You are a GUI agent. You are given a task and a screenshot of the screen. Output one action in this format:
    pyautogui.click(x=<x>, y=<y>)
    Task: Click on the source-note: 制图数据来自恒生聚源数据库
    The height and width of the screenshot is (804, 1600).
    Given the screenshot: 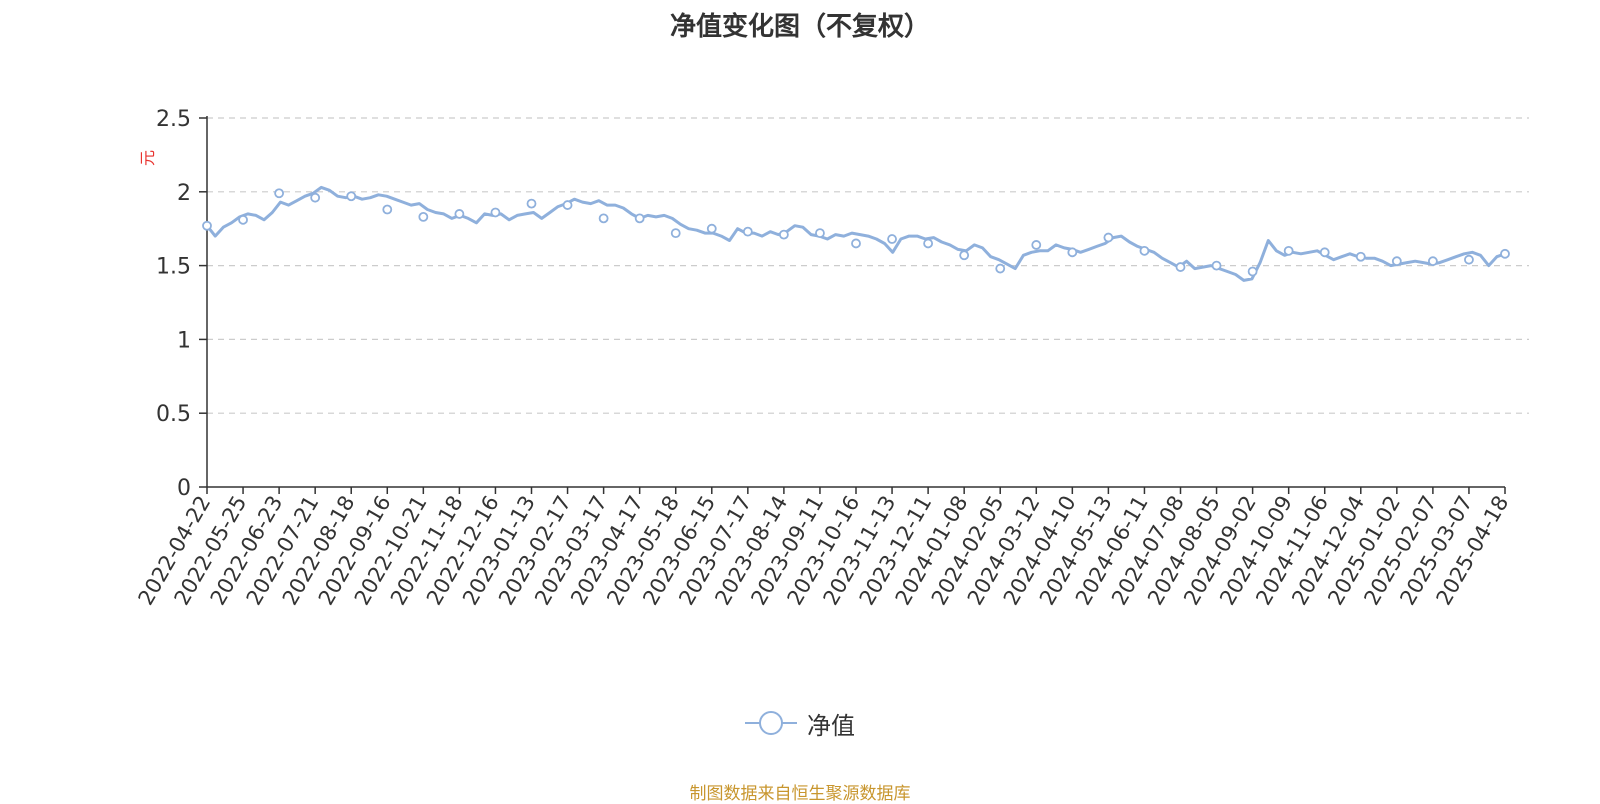 What is the action you would take?
    pyautogui.click(x=800, y=794)
    